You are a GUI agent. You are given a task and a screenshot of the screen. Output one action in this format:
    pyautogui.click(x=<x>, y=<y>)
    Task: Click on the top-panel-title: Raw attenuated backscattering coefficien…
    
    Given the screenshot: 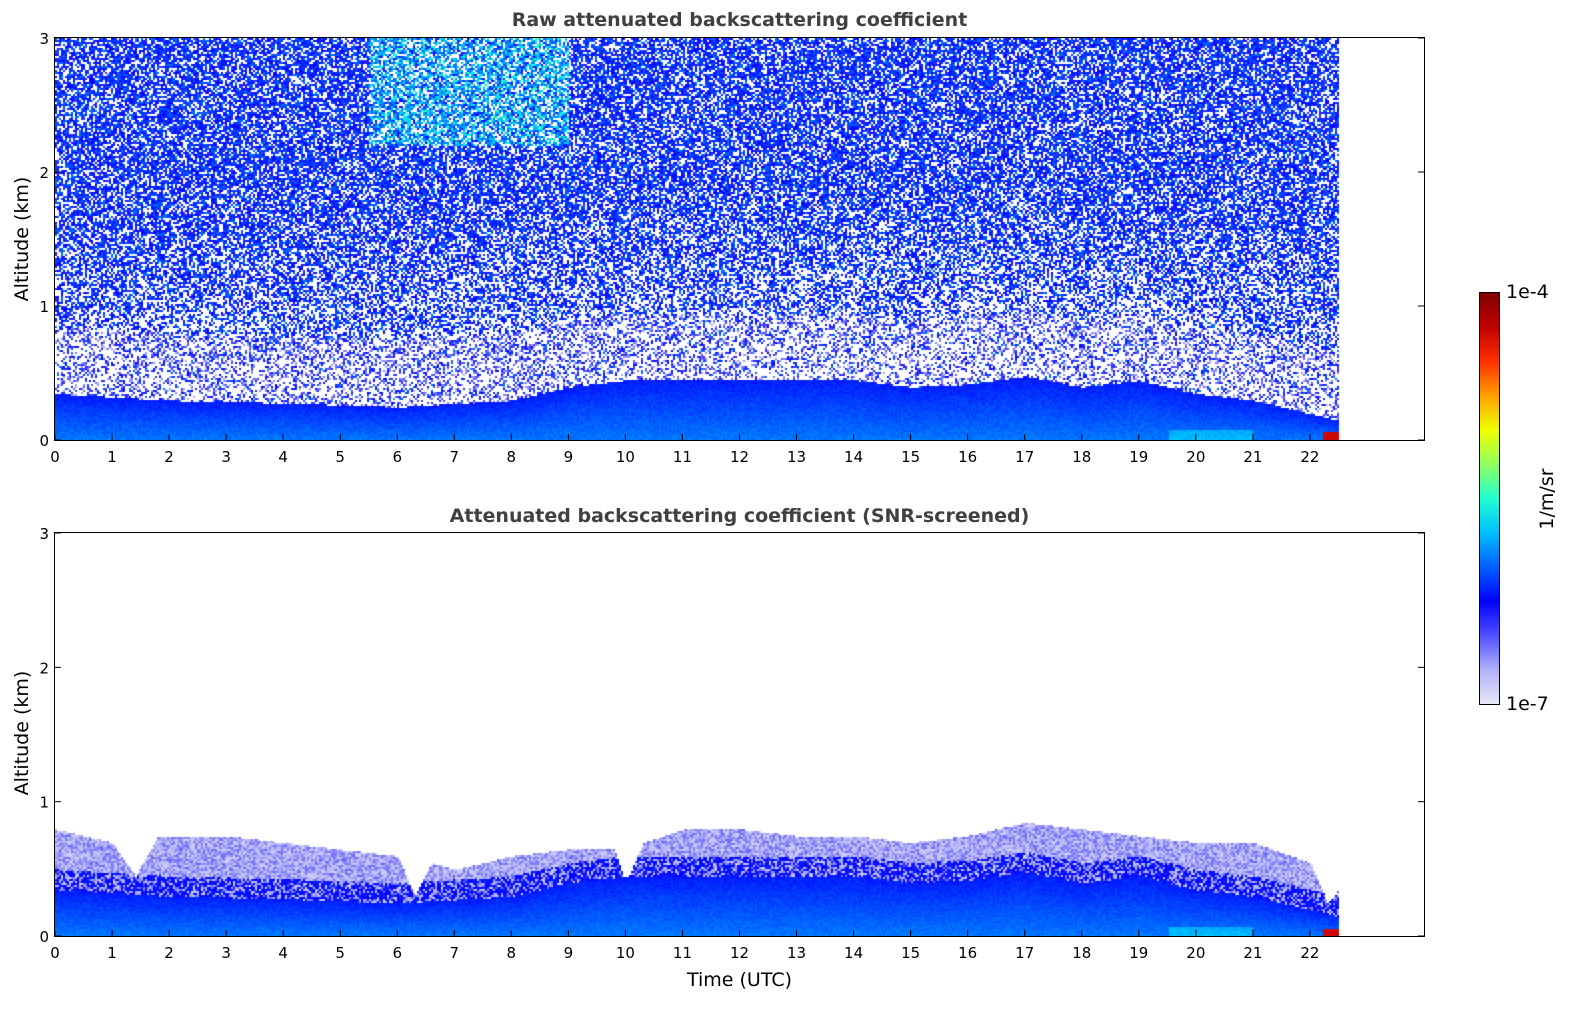 What is the action you would take?
    pyautogui.click(x=739, y=20)
    